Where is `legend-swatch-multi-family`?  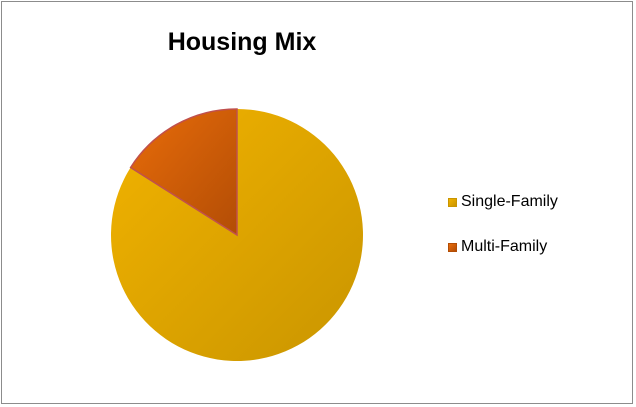 legend-swatch-multi-family is located at coordinates (452, 247).